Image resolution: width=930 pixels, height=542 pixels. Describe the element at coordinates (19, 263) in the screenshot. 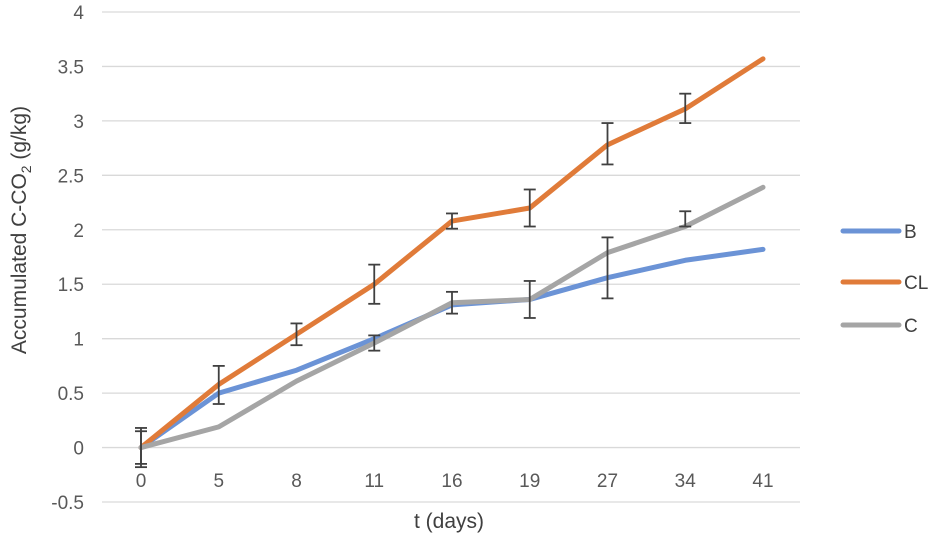

I see `y-axis-title-main: Accumulated C-CO` at that location.